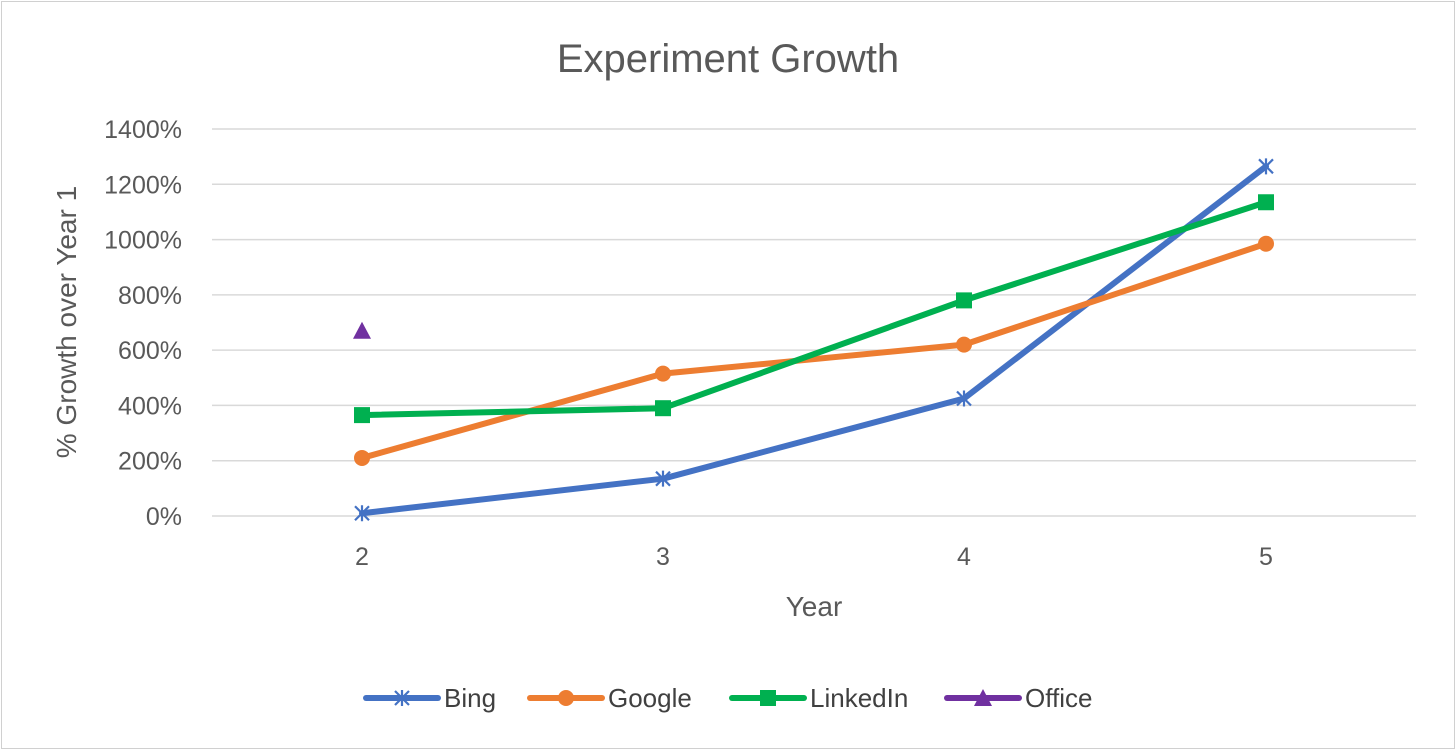 The image size is (1456, 750). I want to click on y-tick-label: 800%, so click(150, 296).